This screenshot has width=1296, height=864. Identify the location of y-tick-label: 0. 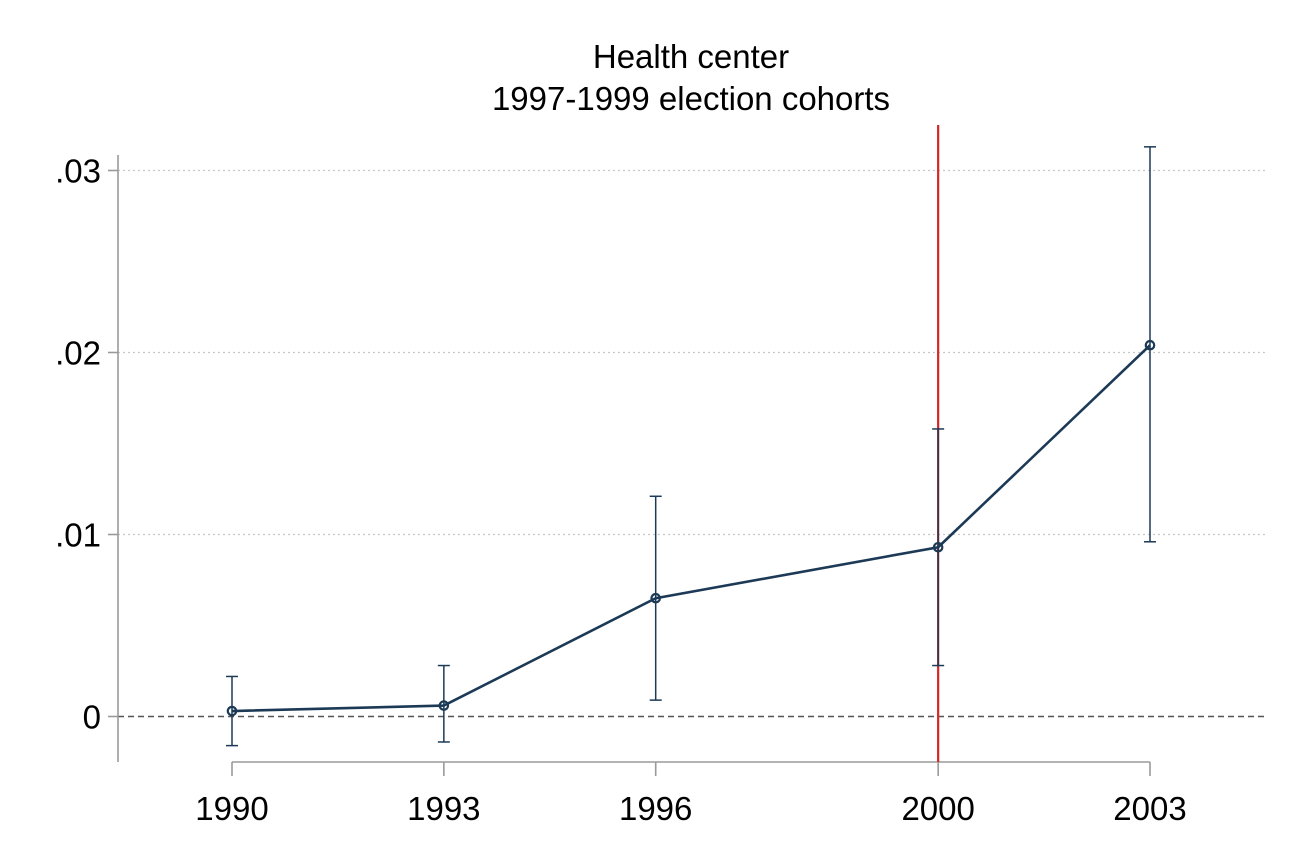
(92, 717).